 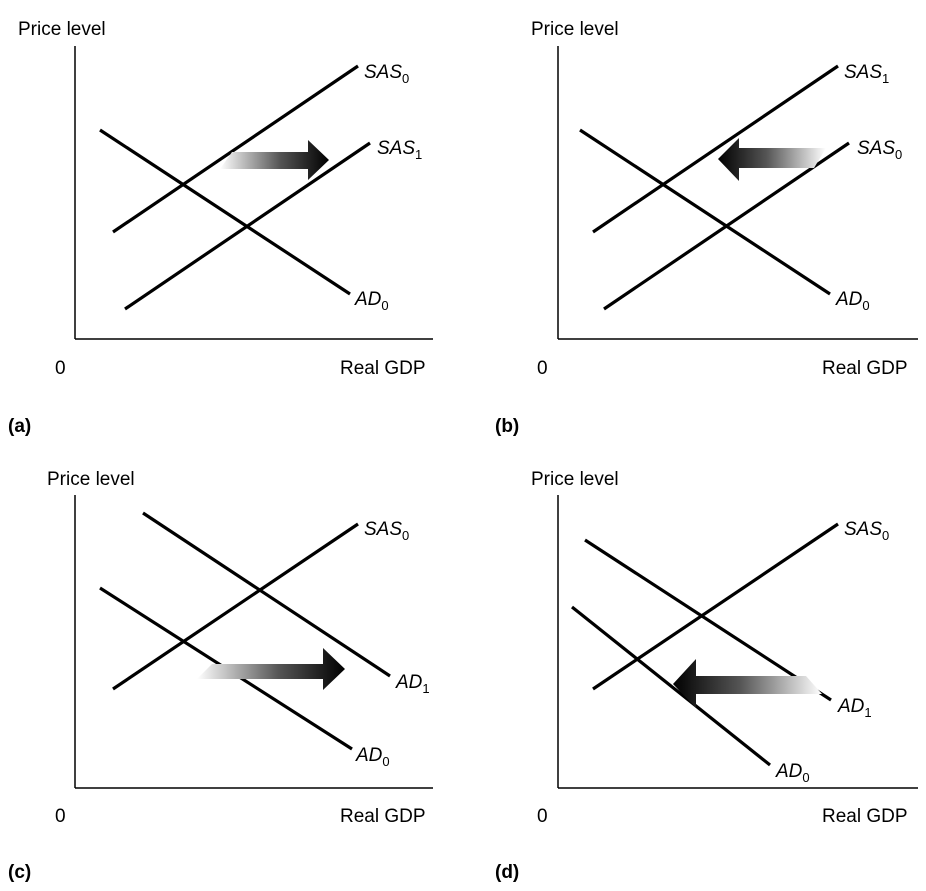 What do you see at coordinates (266, 594) in the screenshot?
I see `ad1-curve` at bounding box center [266, 594].